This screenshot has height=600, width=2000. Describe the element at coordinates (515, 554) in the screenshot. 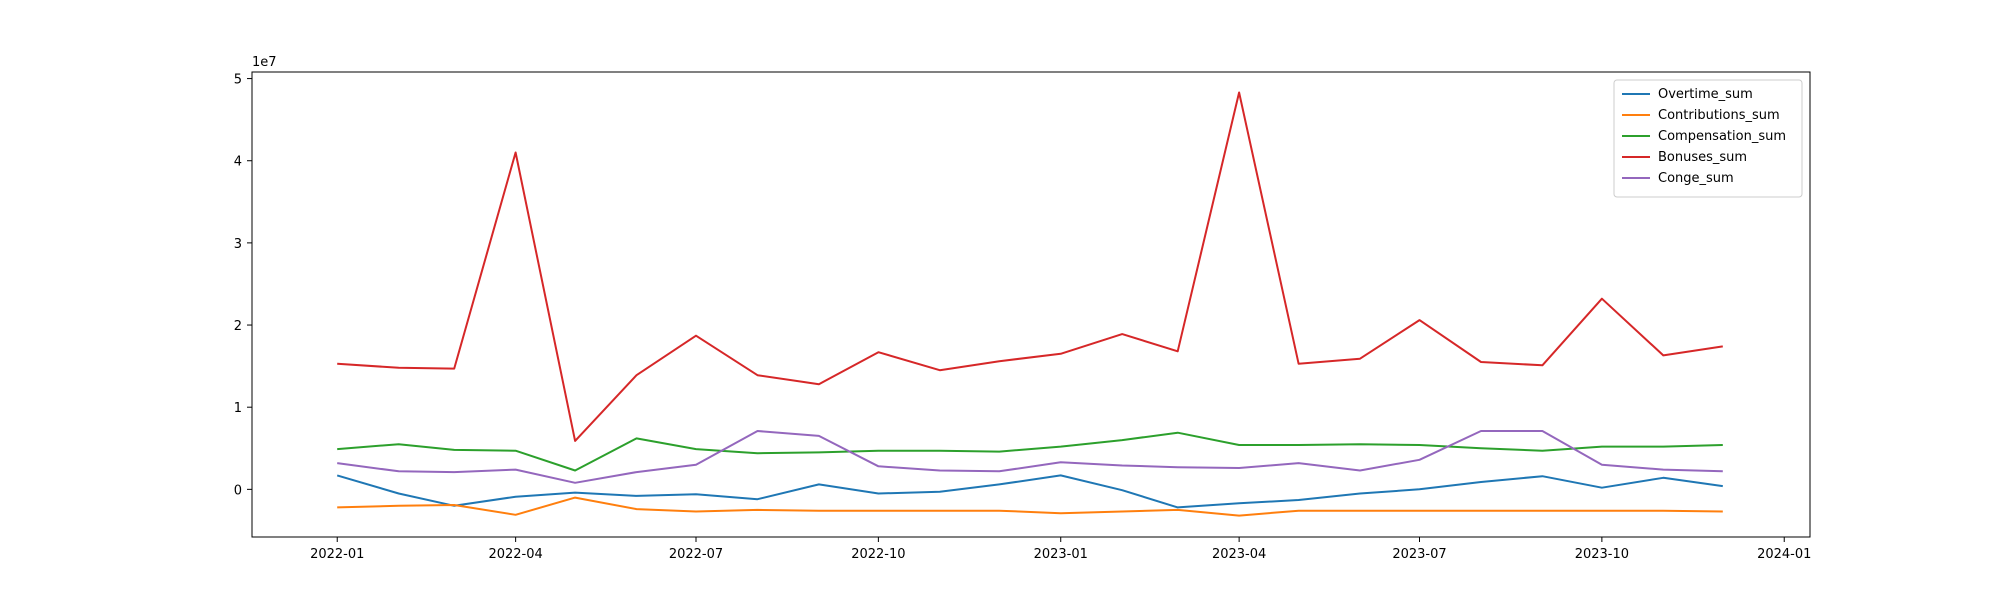

I see `x-tick-label: 2022-04` at that location.